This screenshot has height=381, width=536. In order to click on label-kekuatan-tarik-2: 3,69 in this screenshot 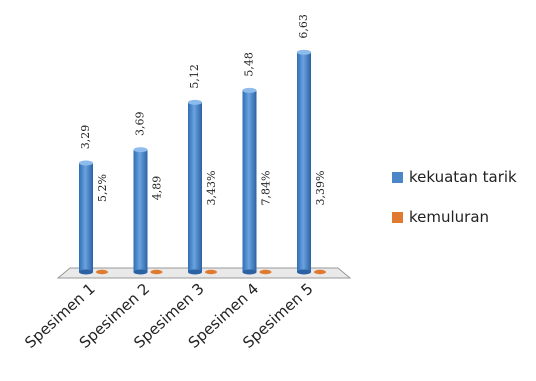, I will do `click(140, 123)`.